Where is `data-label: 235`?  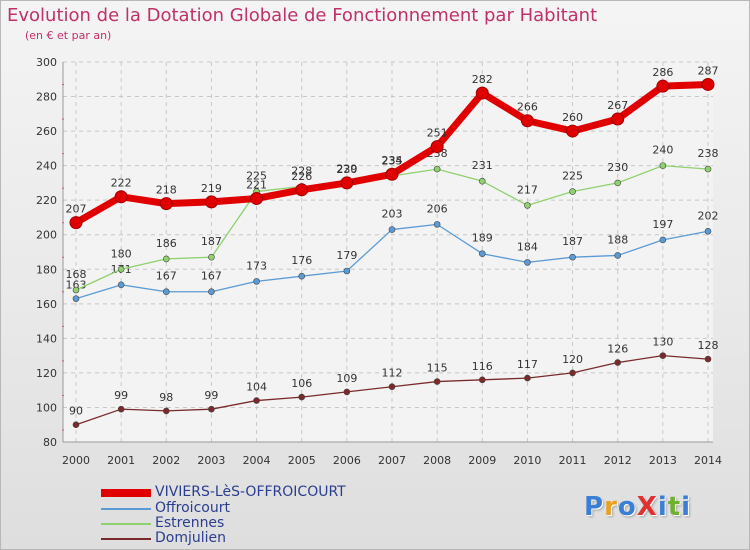
data-label: 235 is located at coordinates (392, 160).